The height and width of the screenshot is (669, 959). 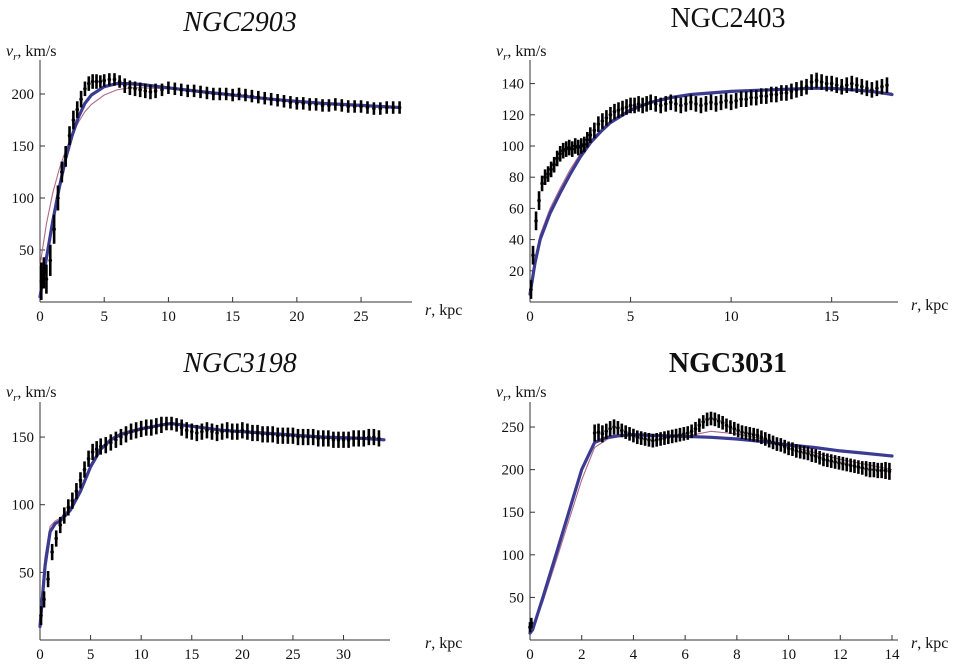 What do you see at coordinates (728, 363) in the screenshot?
I see `panel-title: NGC3031` at bounding box center [728, 363].